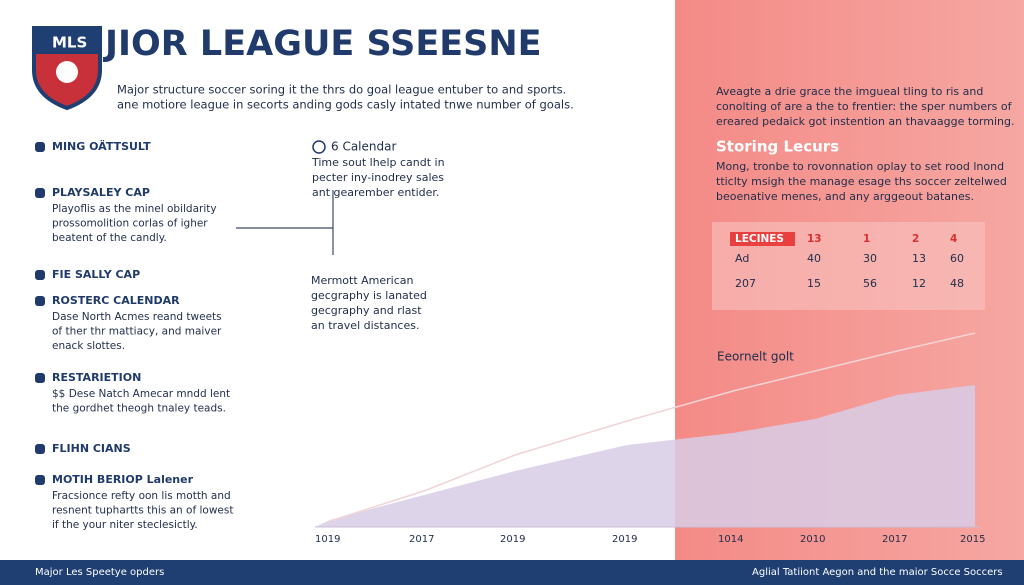  Describe the element at coordinates (742, 258) in the screenshot. I see `table-cell: Ad` at that location.